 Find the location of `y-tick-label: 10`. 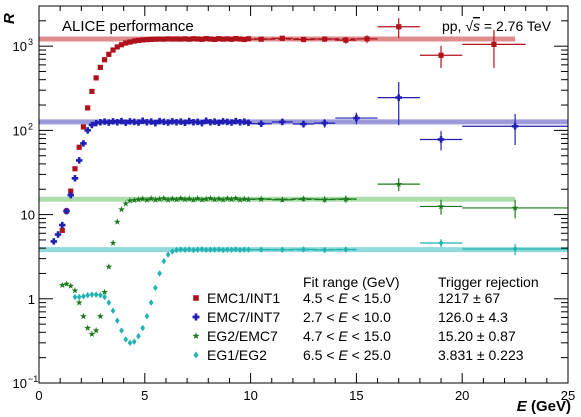

y-tick-label: 10 is located at coordinates (20, 383).